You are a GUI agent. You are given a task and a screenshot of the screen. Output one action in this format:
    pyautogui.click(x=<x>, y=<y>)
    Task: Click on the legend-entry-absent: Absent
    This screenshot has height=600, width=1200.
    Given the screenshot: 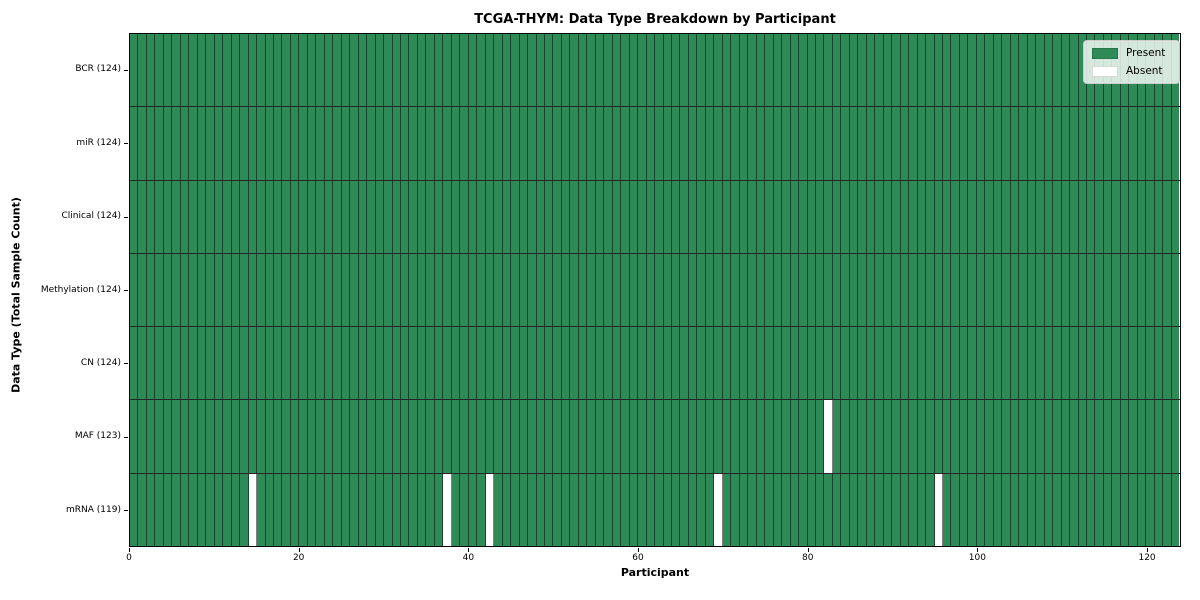 What is the action you would take?
    pyautogui.click(x=1131, y=71)
    